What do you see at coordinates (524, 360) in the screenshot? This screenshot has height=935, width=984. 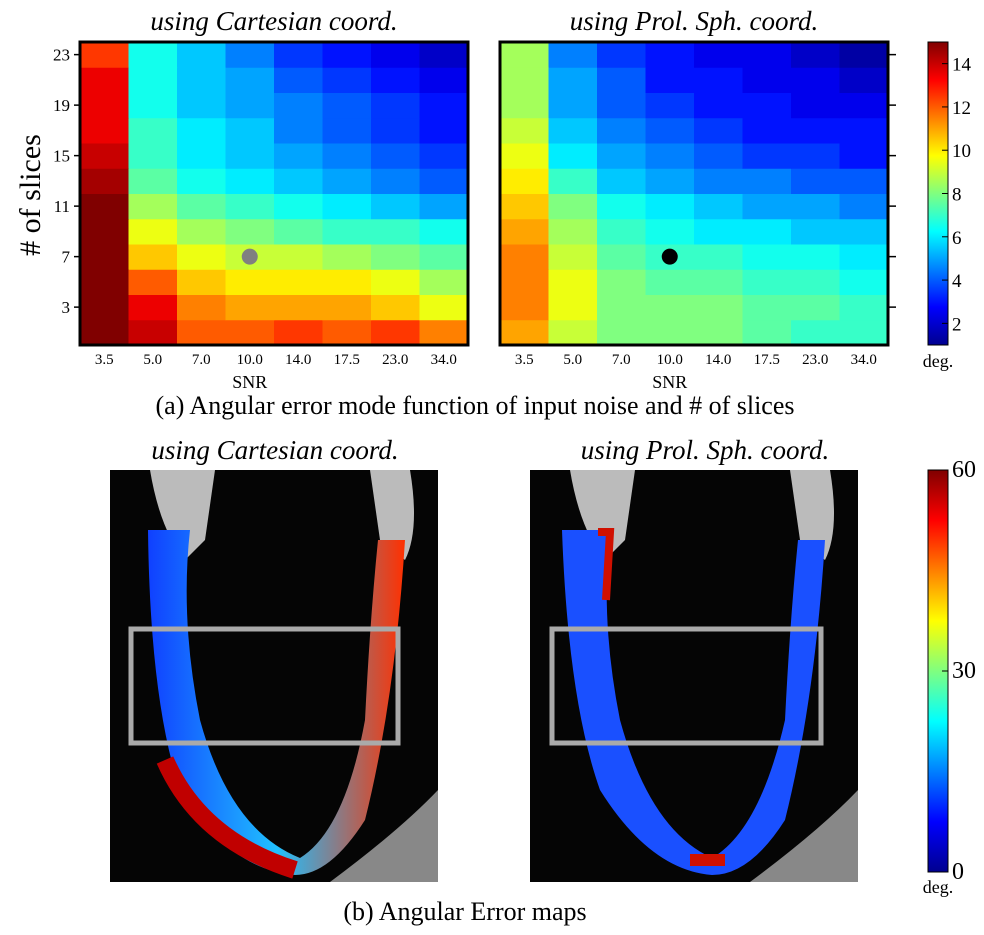 I see `x-tick-label: 3.5` at bounding box center [524, 360].